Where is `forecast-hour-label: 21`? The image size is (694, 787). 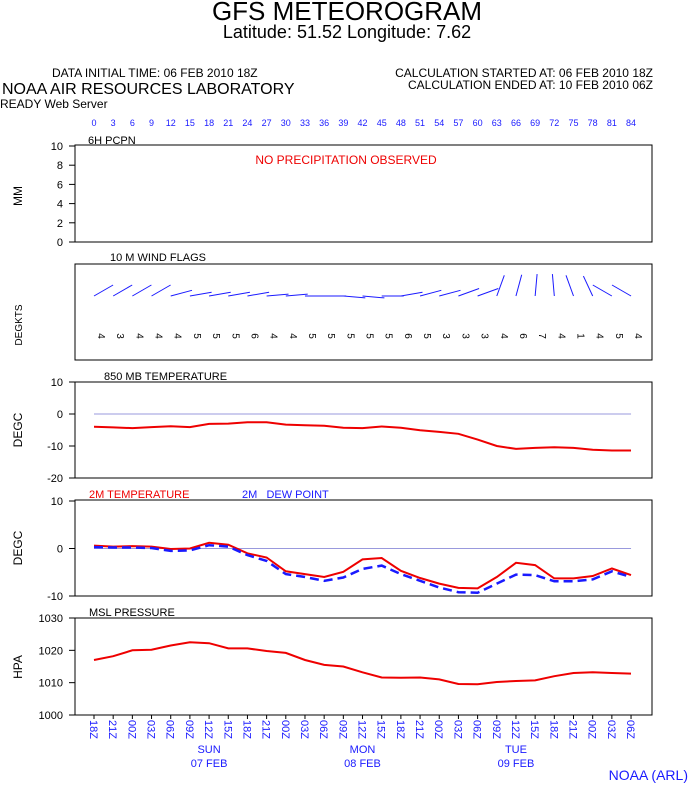 forecast-hour-label: 21 is located at coordinates (228, 123).